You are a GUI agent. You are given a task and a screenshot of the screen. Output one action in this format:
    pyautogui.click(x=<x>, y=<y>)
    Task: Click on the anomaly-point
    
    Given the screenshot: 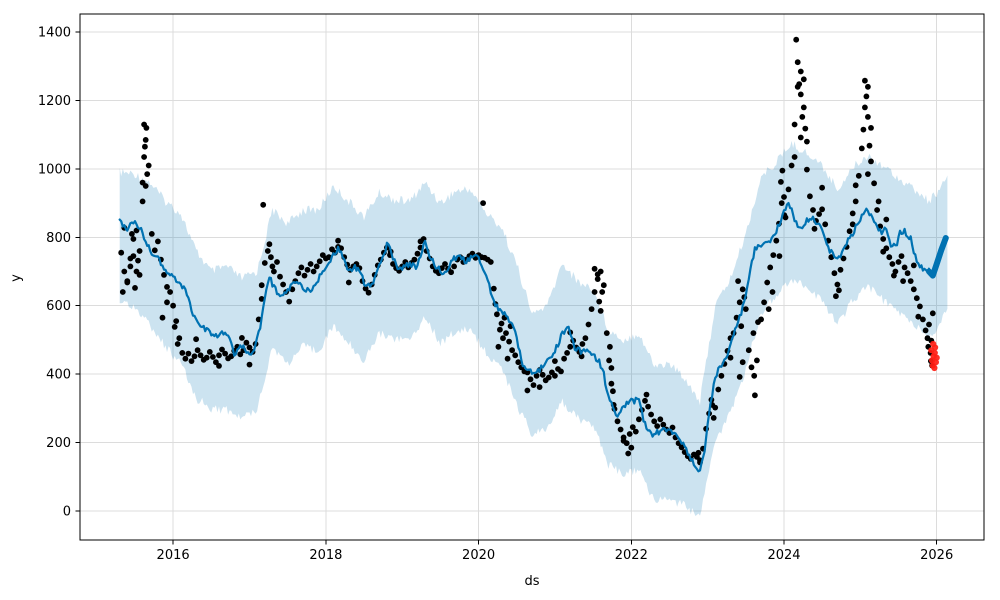 What is the action you would take?
    pyautogui.click(x=934, y=368)
    